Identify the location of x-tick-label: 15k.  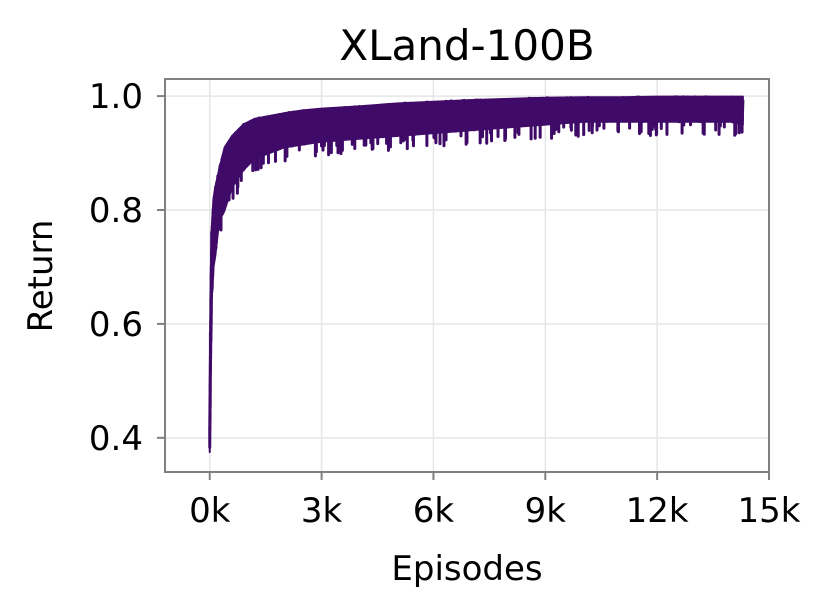
(769, 511).